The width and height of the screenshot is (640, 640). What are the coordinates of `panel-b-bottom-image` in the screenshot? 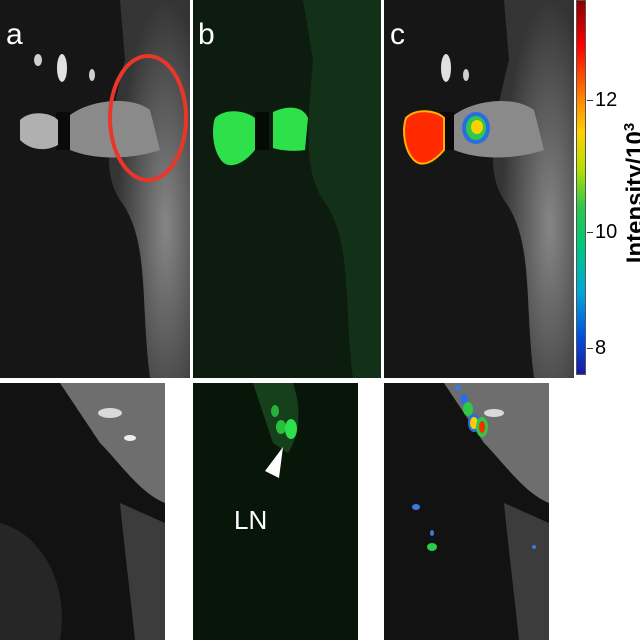 It's located at (275, 511).